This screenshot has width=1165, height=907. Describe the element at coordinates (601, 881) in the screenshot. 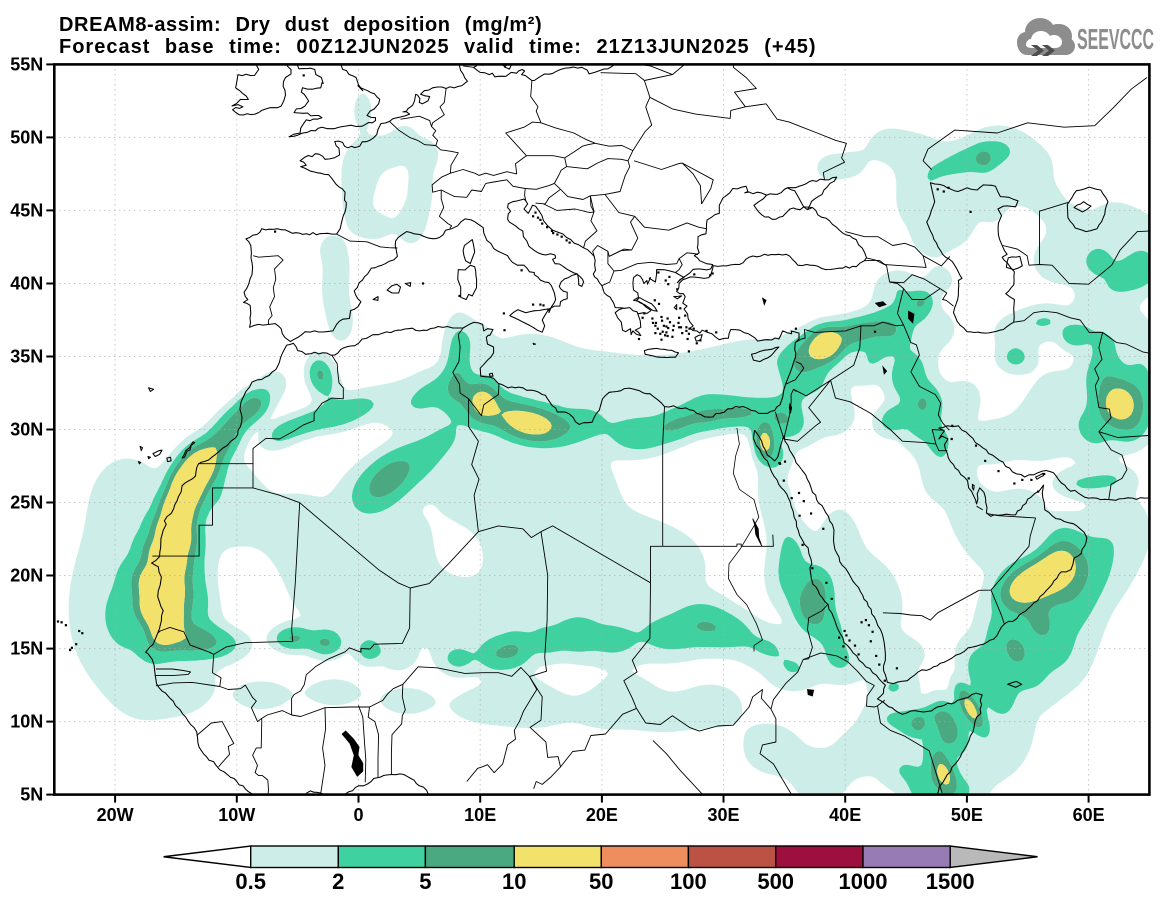

I see `svg-text: 50` at that location.